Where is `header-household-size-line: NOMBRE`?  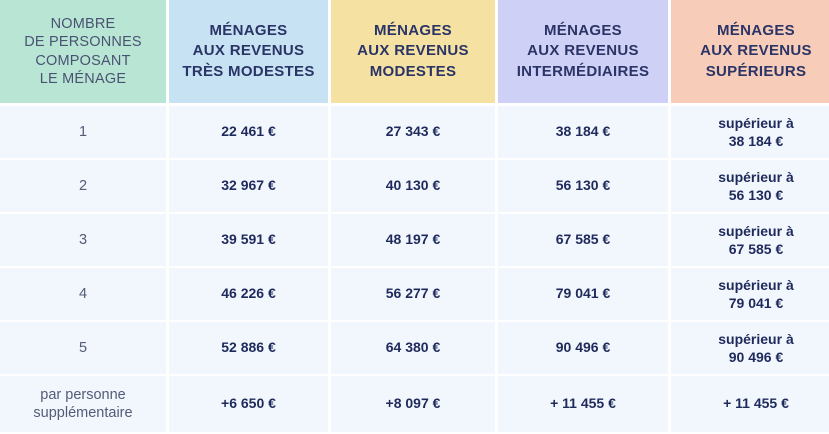 header-household-size-line: NOMBRE is located at coordinates (83, 24).